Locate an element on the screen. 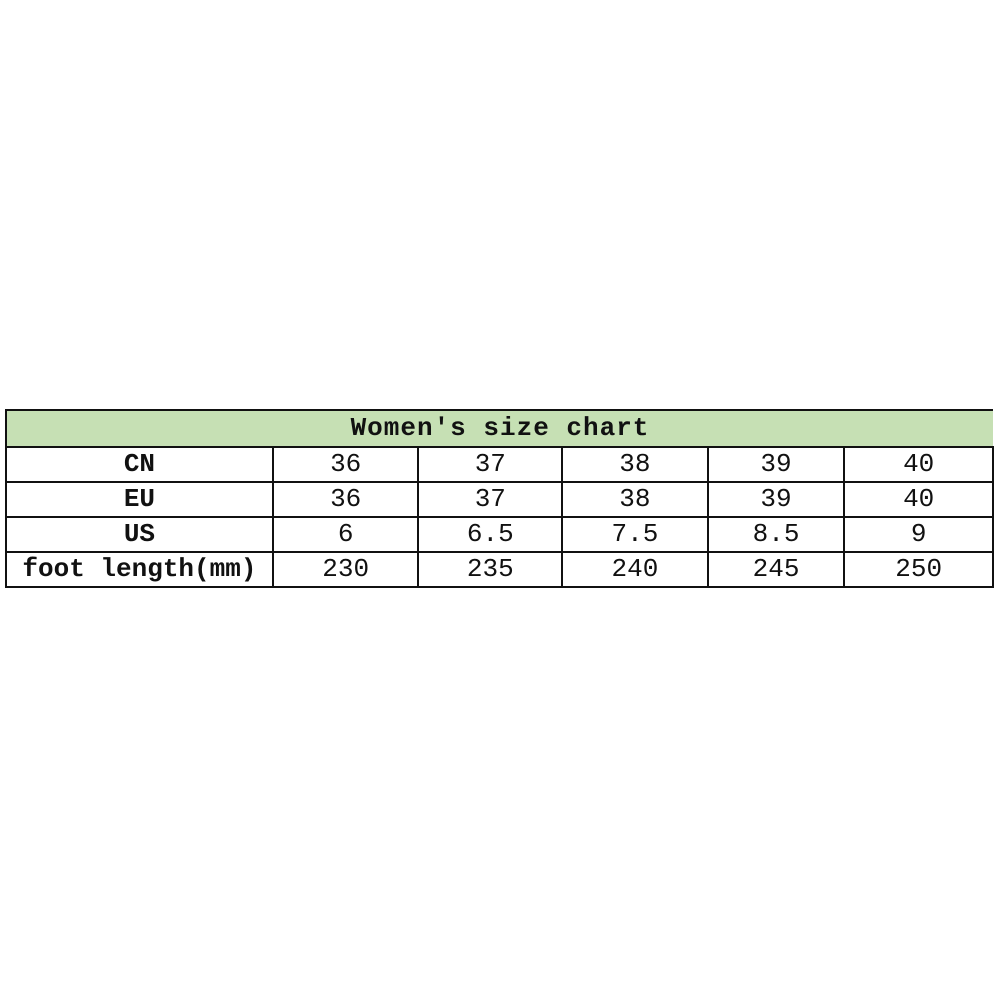  cell: 6.5 is located at coordinates (490, 534).